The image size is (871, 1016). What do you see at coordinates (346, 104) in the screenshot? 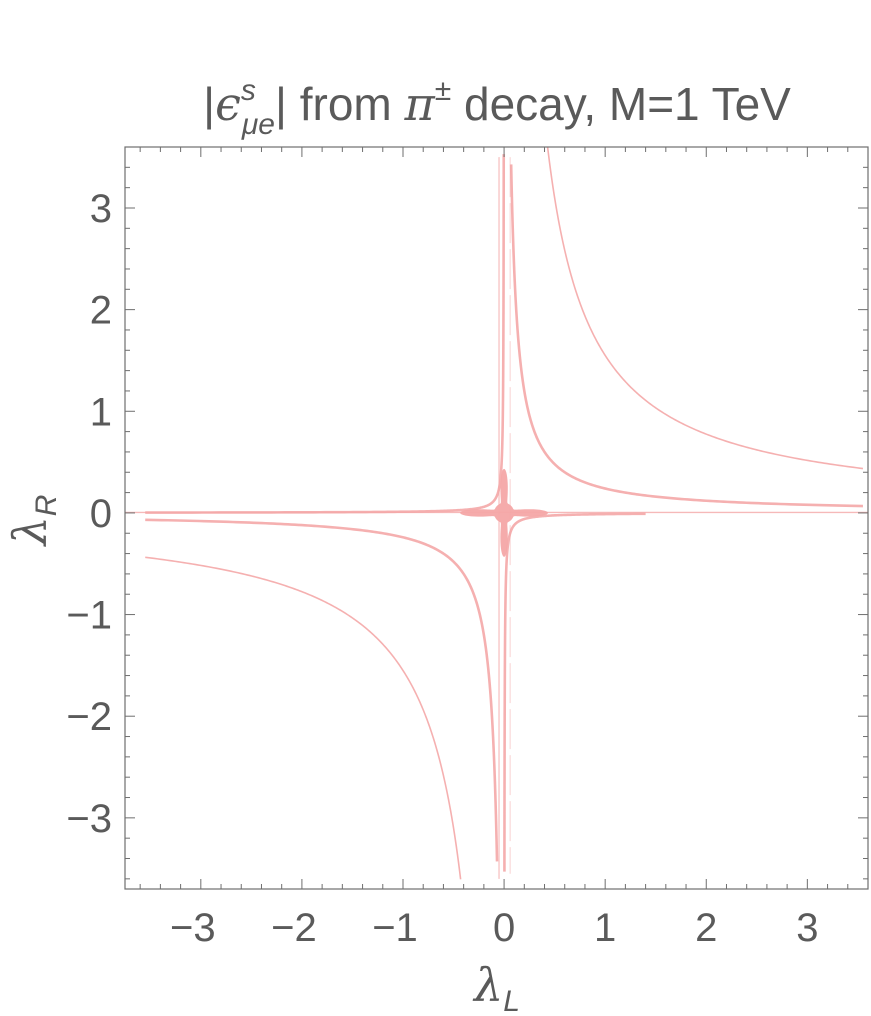
I see `title-text: from` at bounding box center [346, 104].